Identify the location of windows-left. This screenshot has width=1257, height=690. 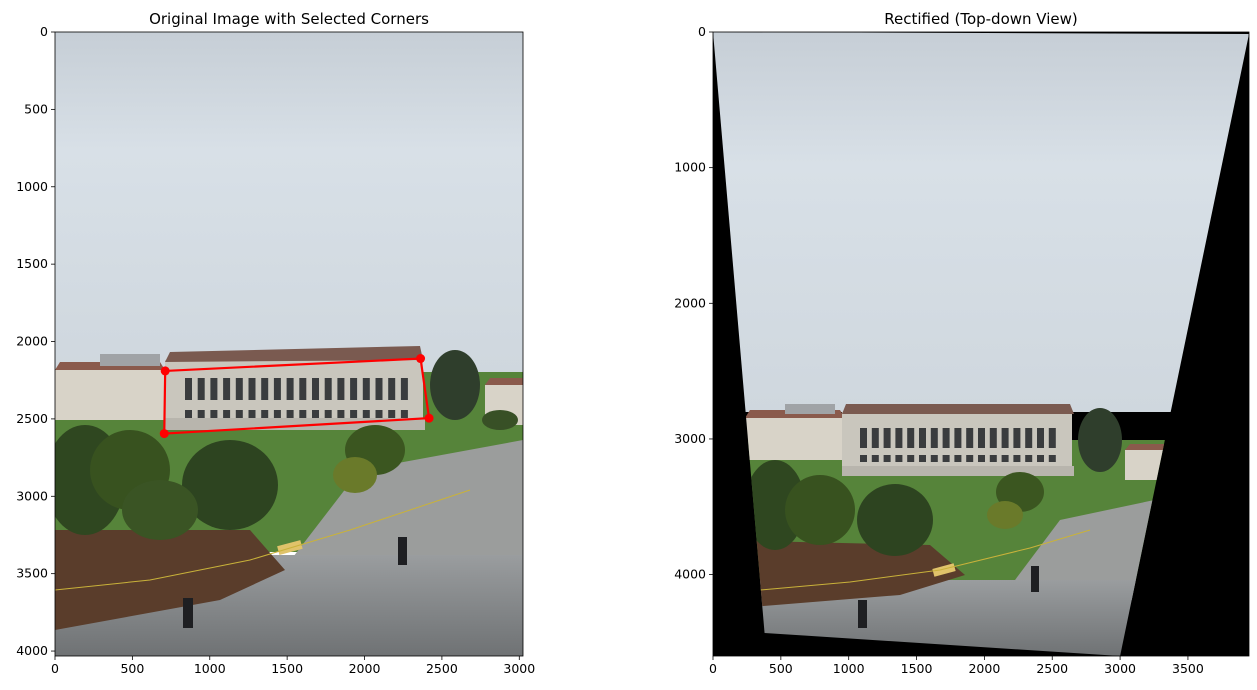
(296, 398).